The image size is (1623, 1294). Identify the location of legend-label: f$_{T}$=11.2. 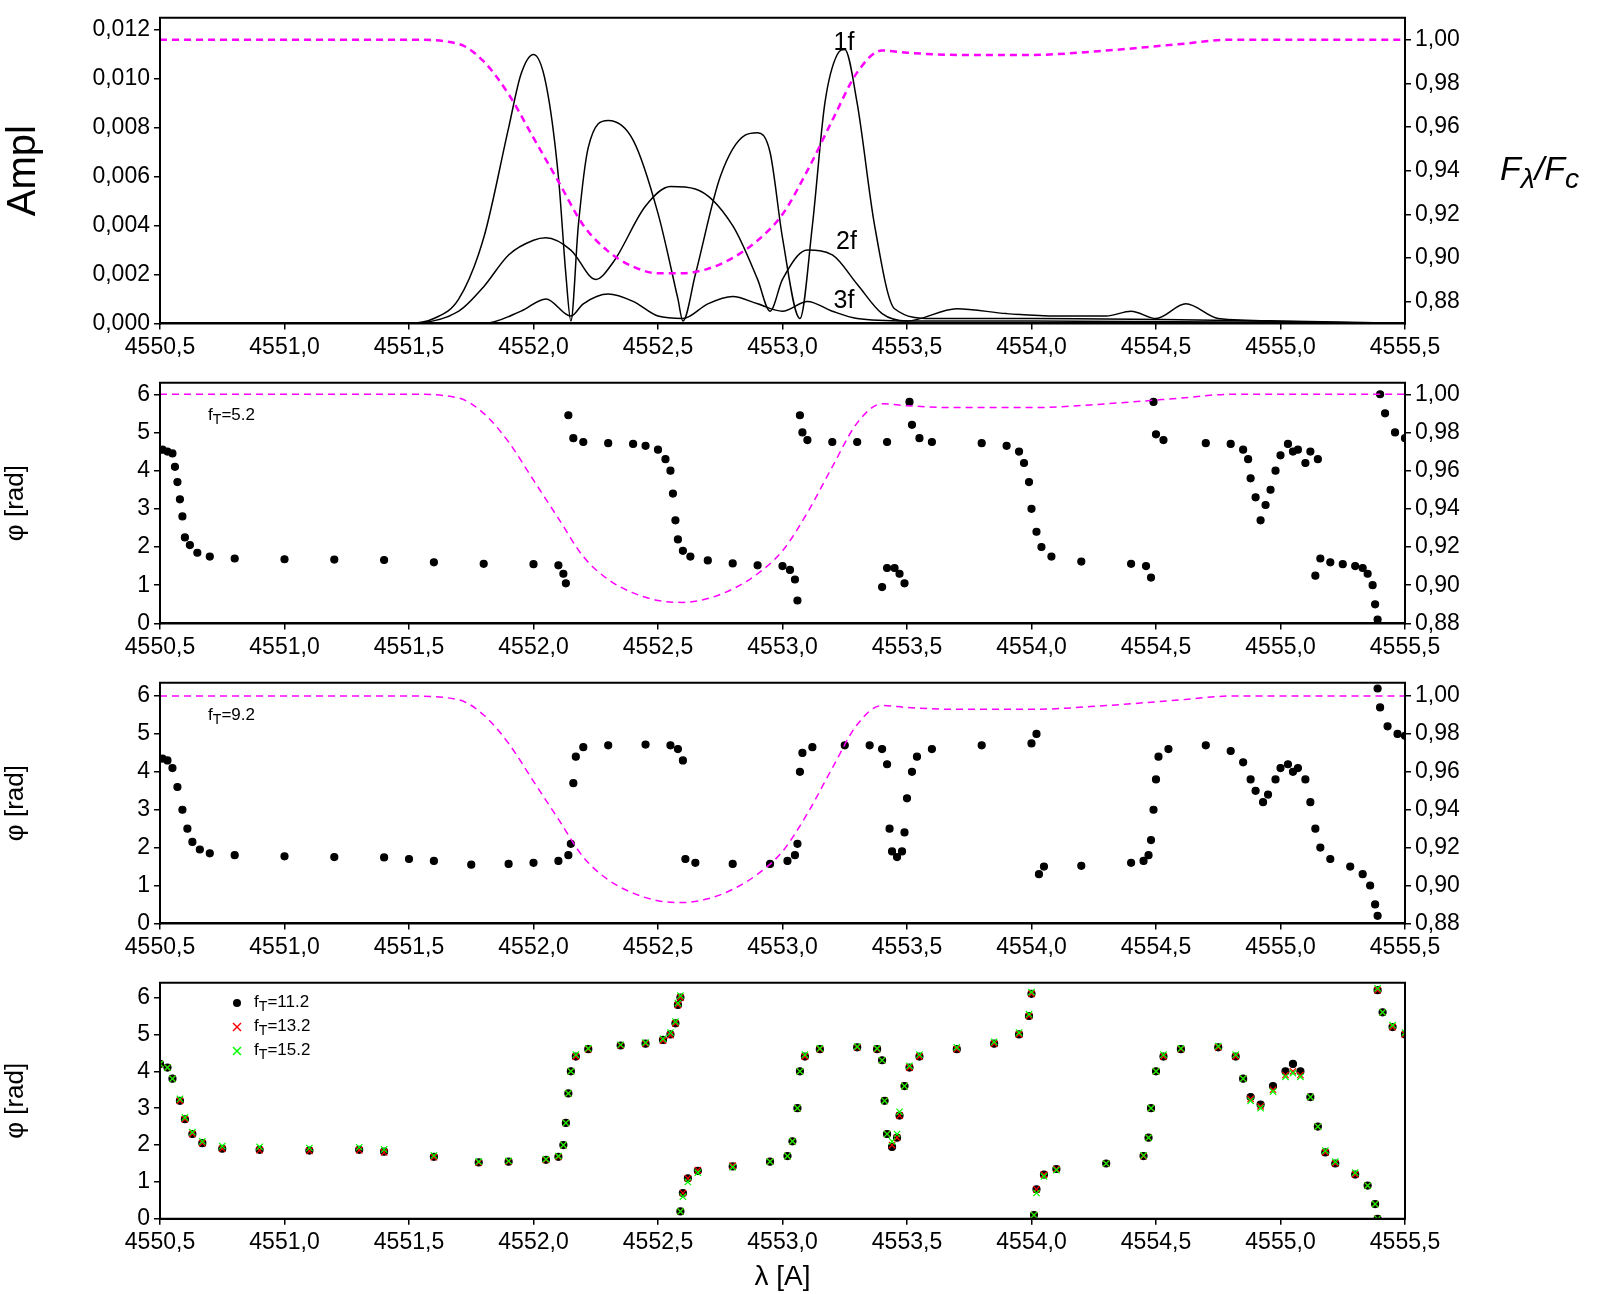
(282, 1002).